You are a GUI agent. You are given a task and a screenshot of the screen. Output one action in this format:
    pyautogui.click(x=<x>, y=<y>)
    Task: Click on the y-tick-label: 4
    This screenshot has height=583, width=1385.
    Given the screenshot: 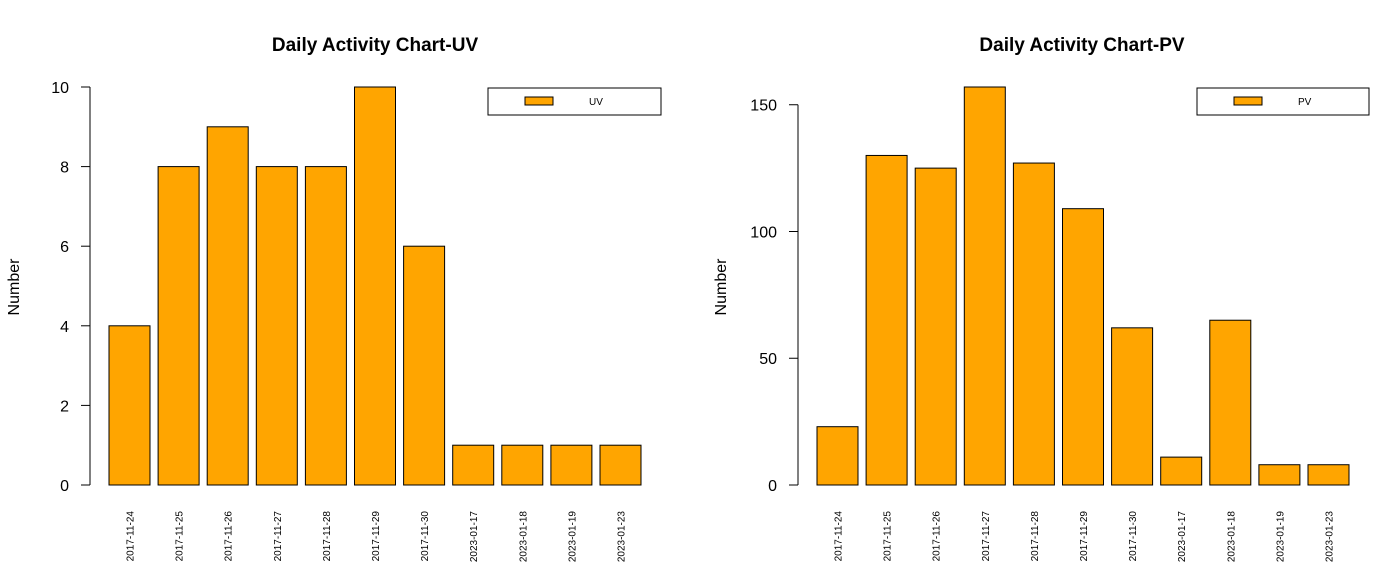 What is the action you would take?
    pyautogui.click(x=64, y=327)
    